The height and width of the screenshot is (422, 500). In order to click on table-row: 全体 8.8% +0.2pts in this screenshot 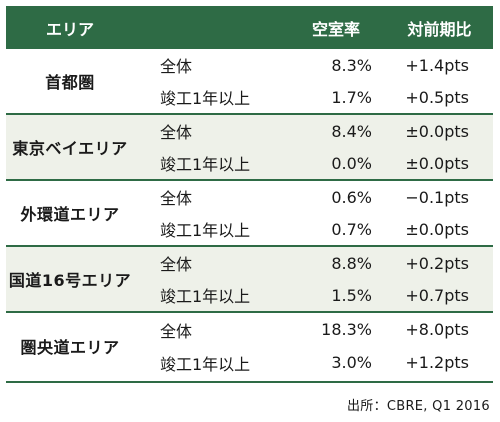, I will do `click(313, 263)`.